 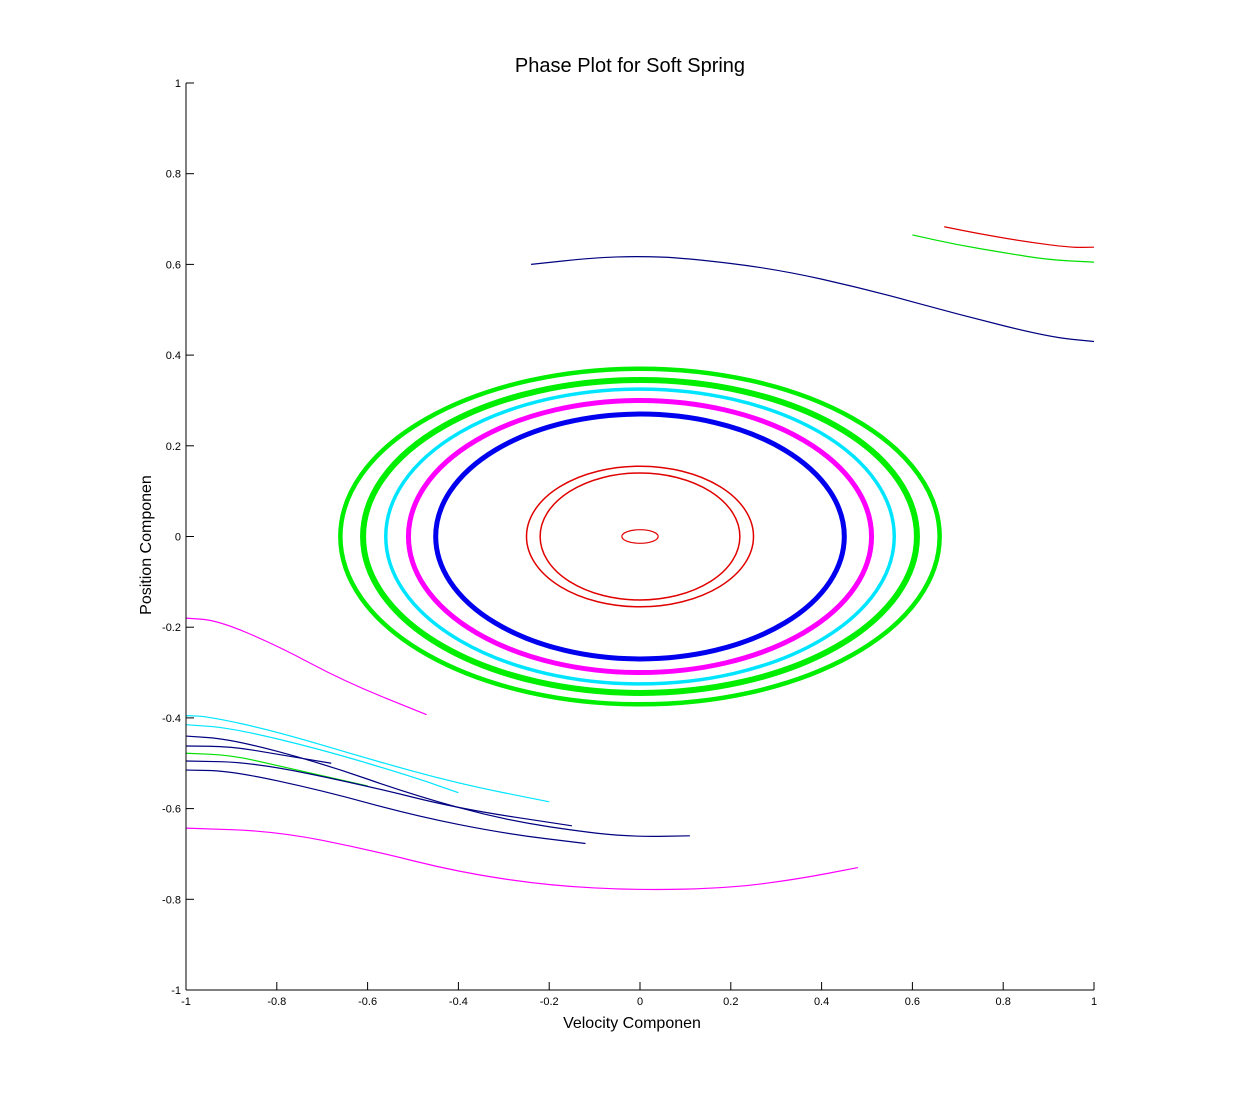 What do you see at coordinates (640, 1002) in the screenshot?
I see `x-tick-label: 0` at bounding box center [640, 1002].